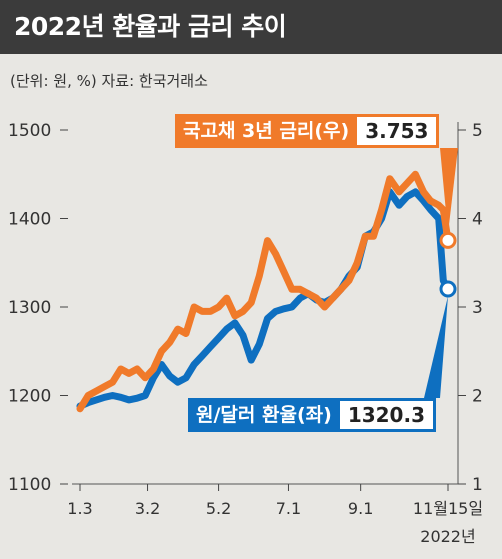 Image resolution: width=502 pixels, height=559 pixels. I want to click on left-tick-label: 1200, so click(29, 397).